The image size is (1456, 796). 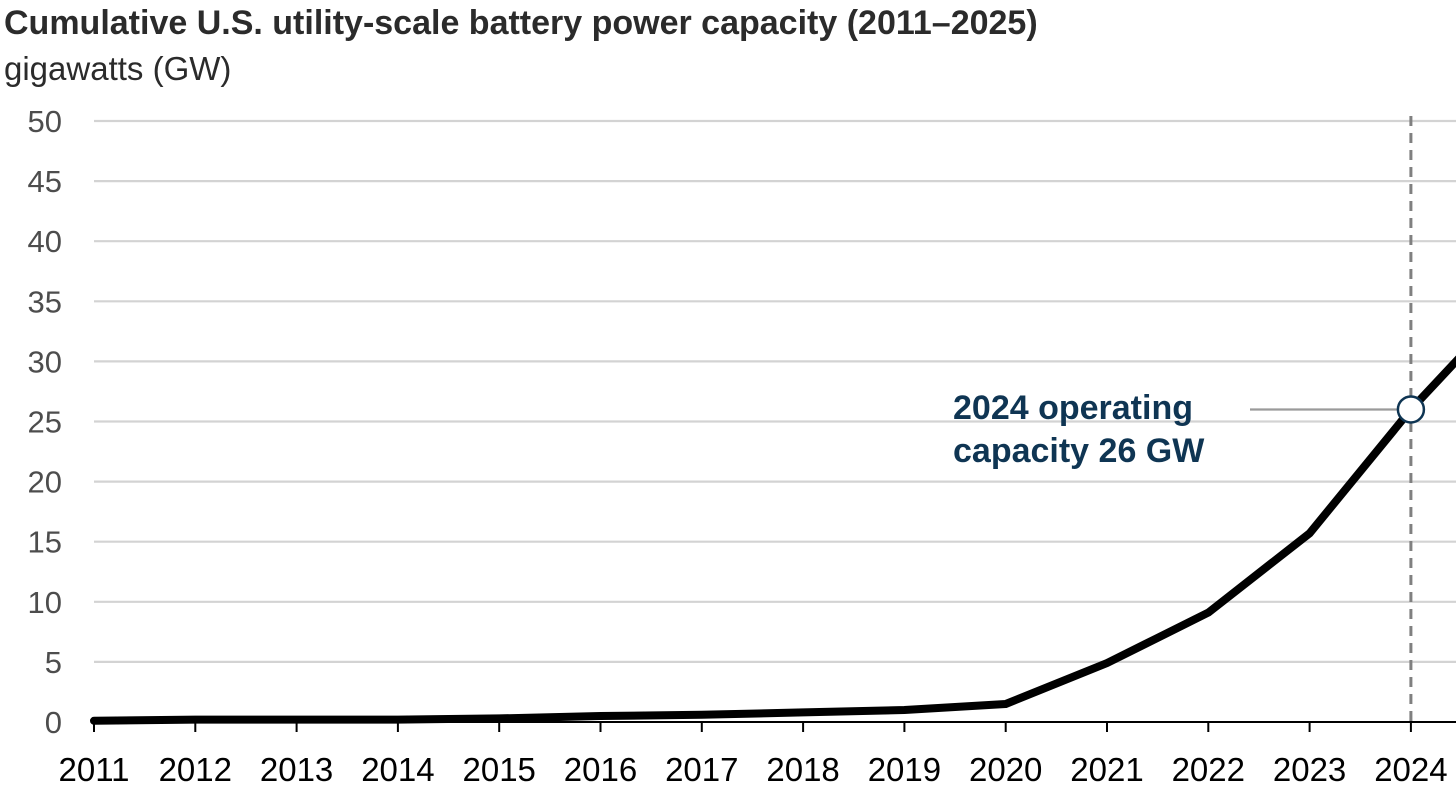 I want to click on y-tick-label: 10, so click(x=45, y=602).